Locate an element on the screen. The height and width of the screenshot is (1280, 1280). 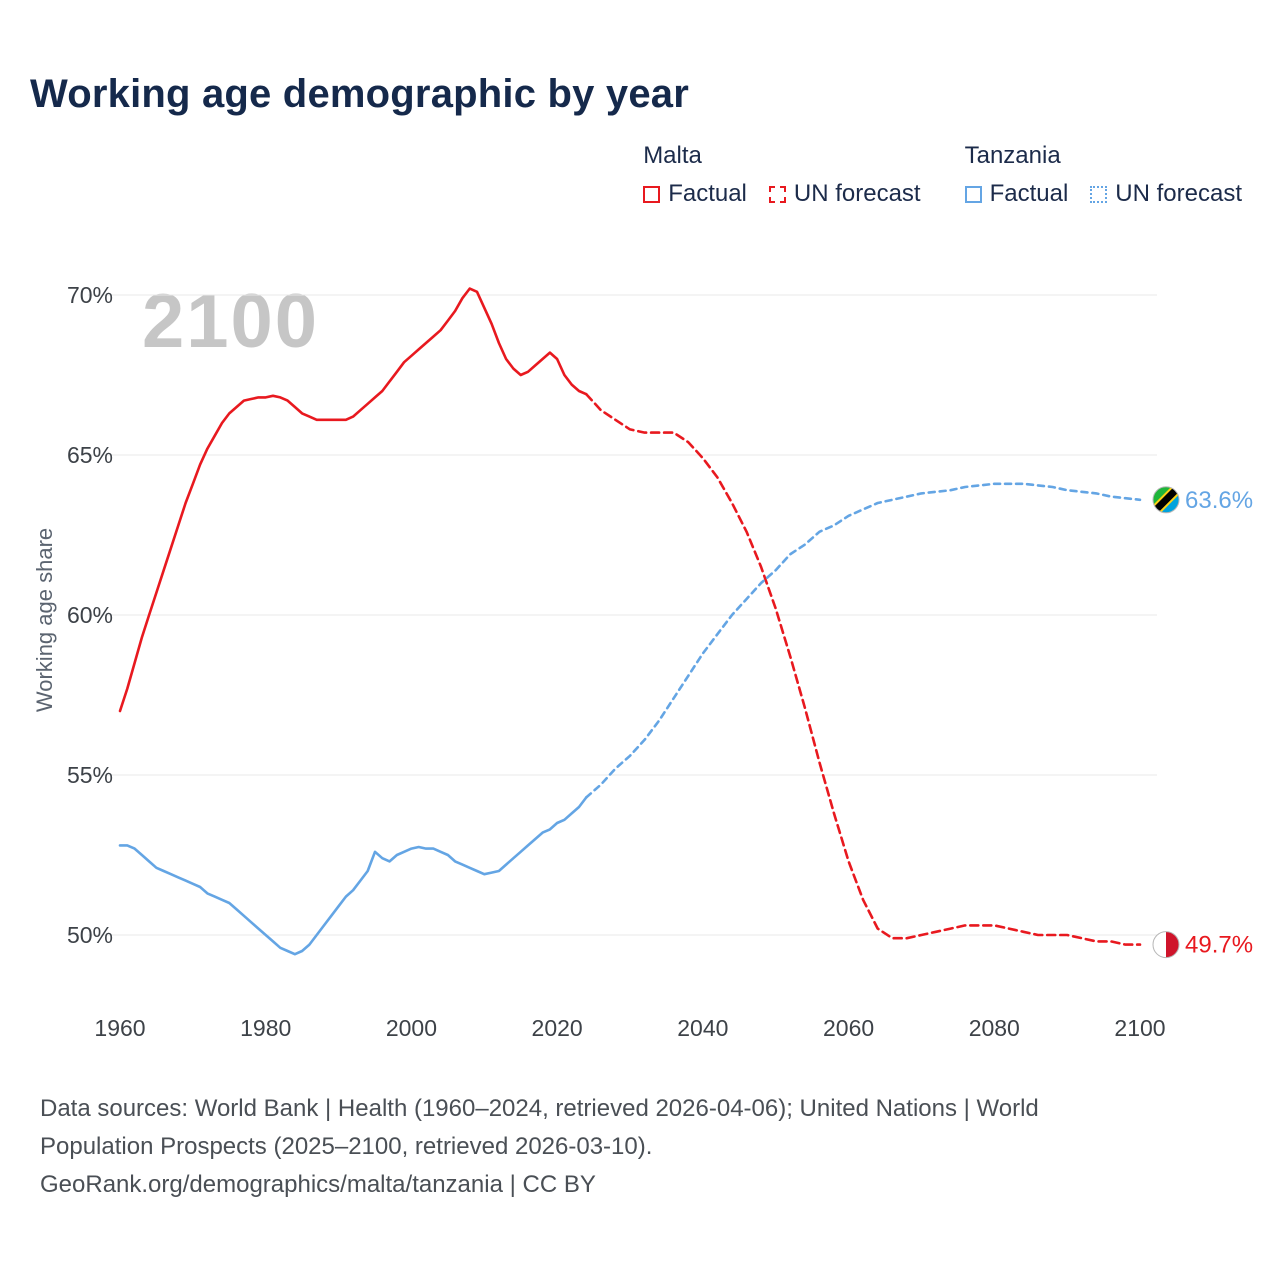
tanzania-end-value: 63.6% is located at coordinates (1219, 500).